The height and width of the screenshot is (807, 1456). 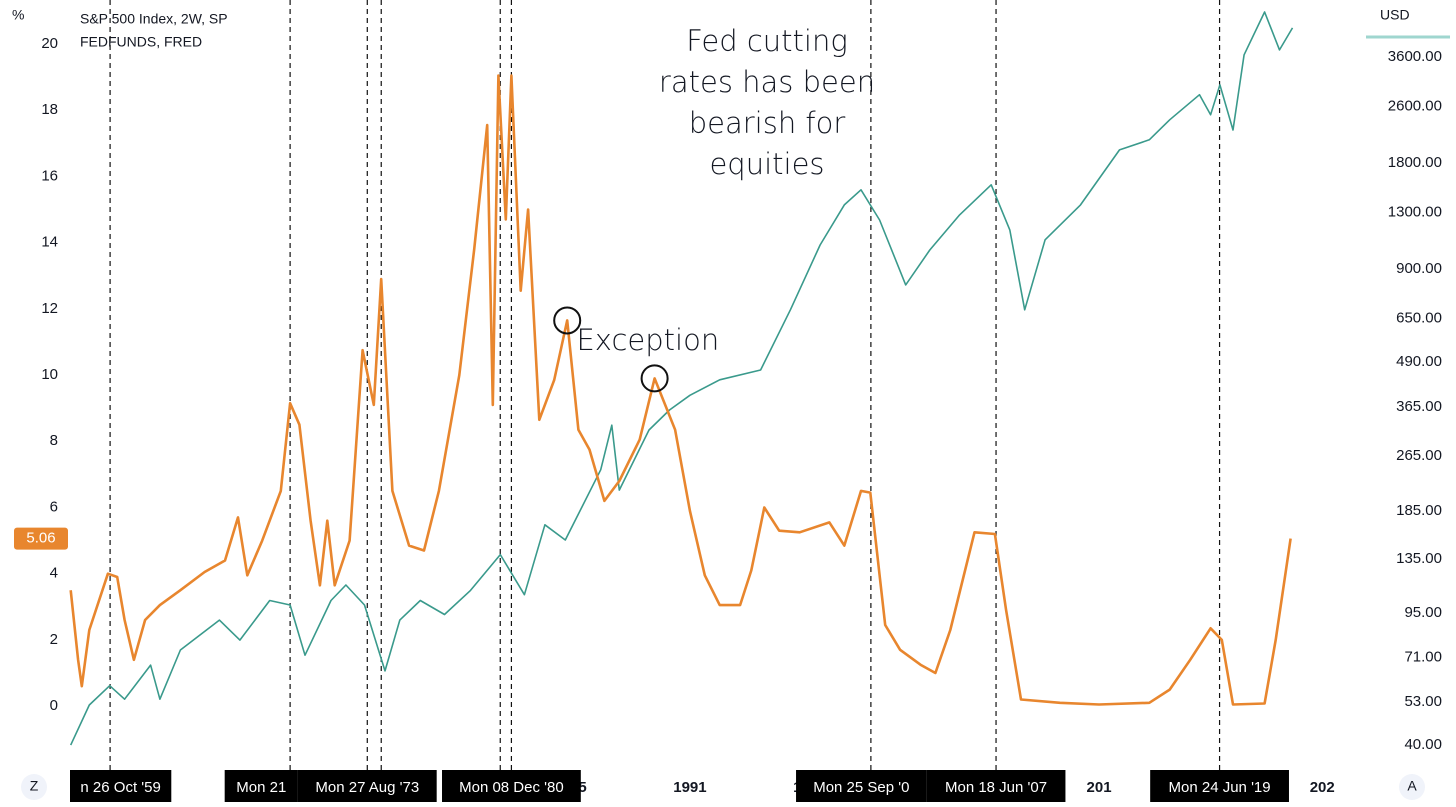 I want to click on event-label: Mon 24 Jun '19, so click(x=1220, y=787).